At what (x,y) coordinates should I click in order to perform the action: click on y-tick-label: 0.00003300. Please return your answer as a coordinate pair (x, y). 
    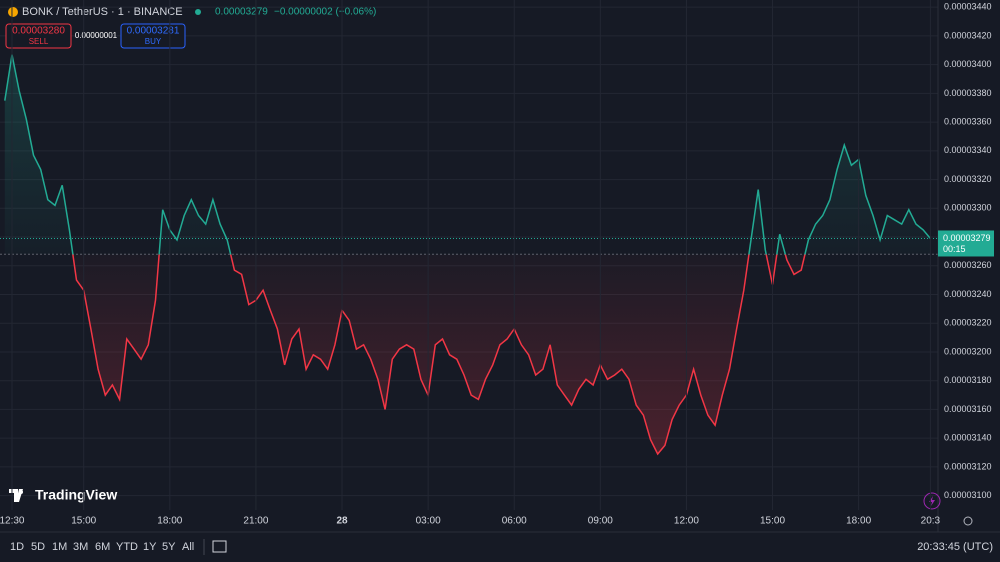
    Looking at the image, I should click on (968, 208).